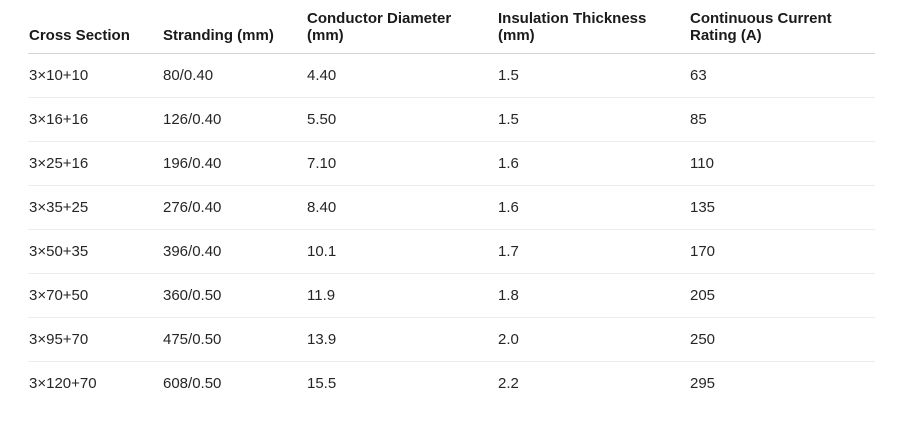 Image resolution: width=917 pixels, height=422 pixels. I want to click on cell-conductor-diameter: 13.9, so click(401, 339).